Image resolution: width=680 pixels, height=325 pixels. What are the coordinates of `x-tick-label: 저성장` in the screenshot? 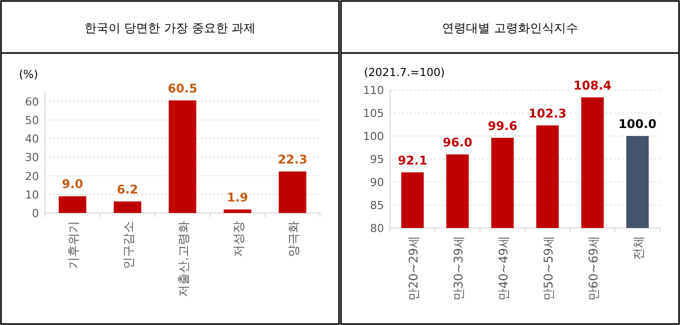 It's located at (239, 239).